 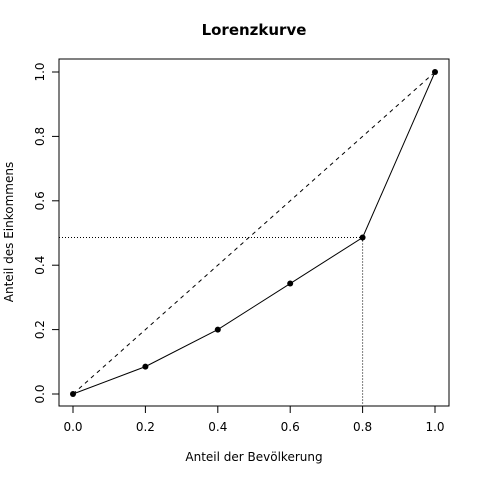 I want to click on x-axis-label: Anteil der Bevölkerung, so click(x=253, y=457).